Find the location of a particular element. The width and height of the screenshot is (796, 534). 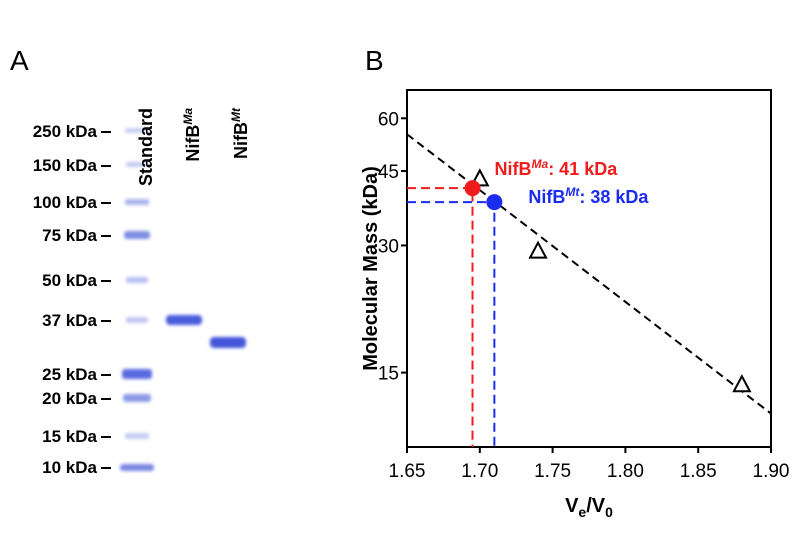

point-label-sup: Ma is located at coordinates (540, 164).